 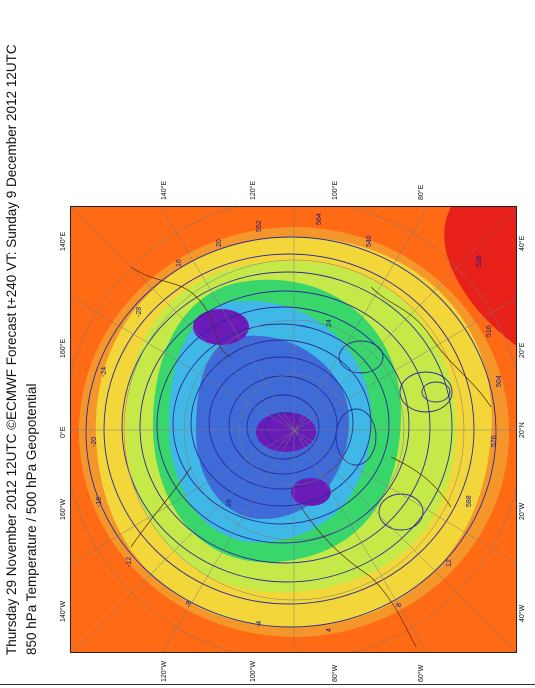 I want to click on contour-label: 20, so click(x=219, y=243).